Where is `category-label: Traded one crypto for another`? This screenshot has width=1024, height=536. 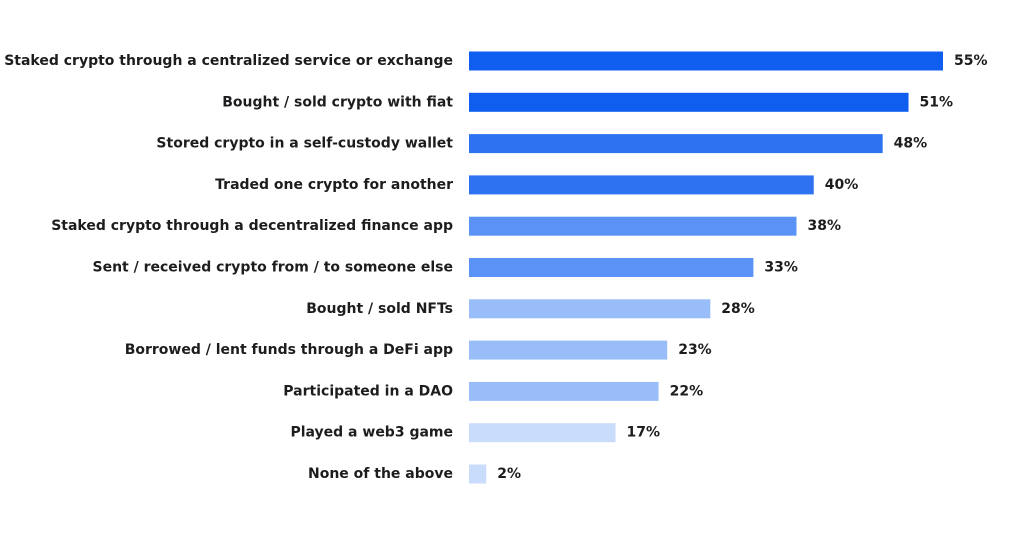
category-label: Traded one crypto for another is located at coordinates (334, 185).